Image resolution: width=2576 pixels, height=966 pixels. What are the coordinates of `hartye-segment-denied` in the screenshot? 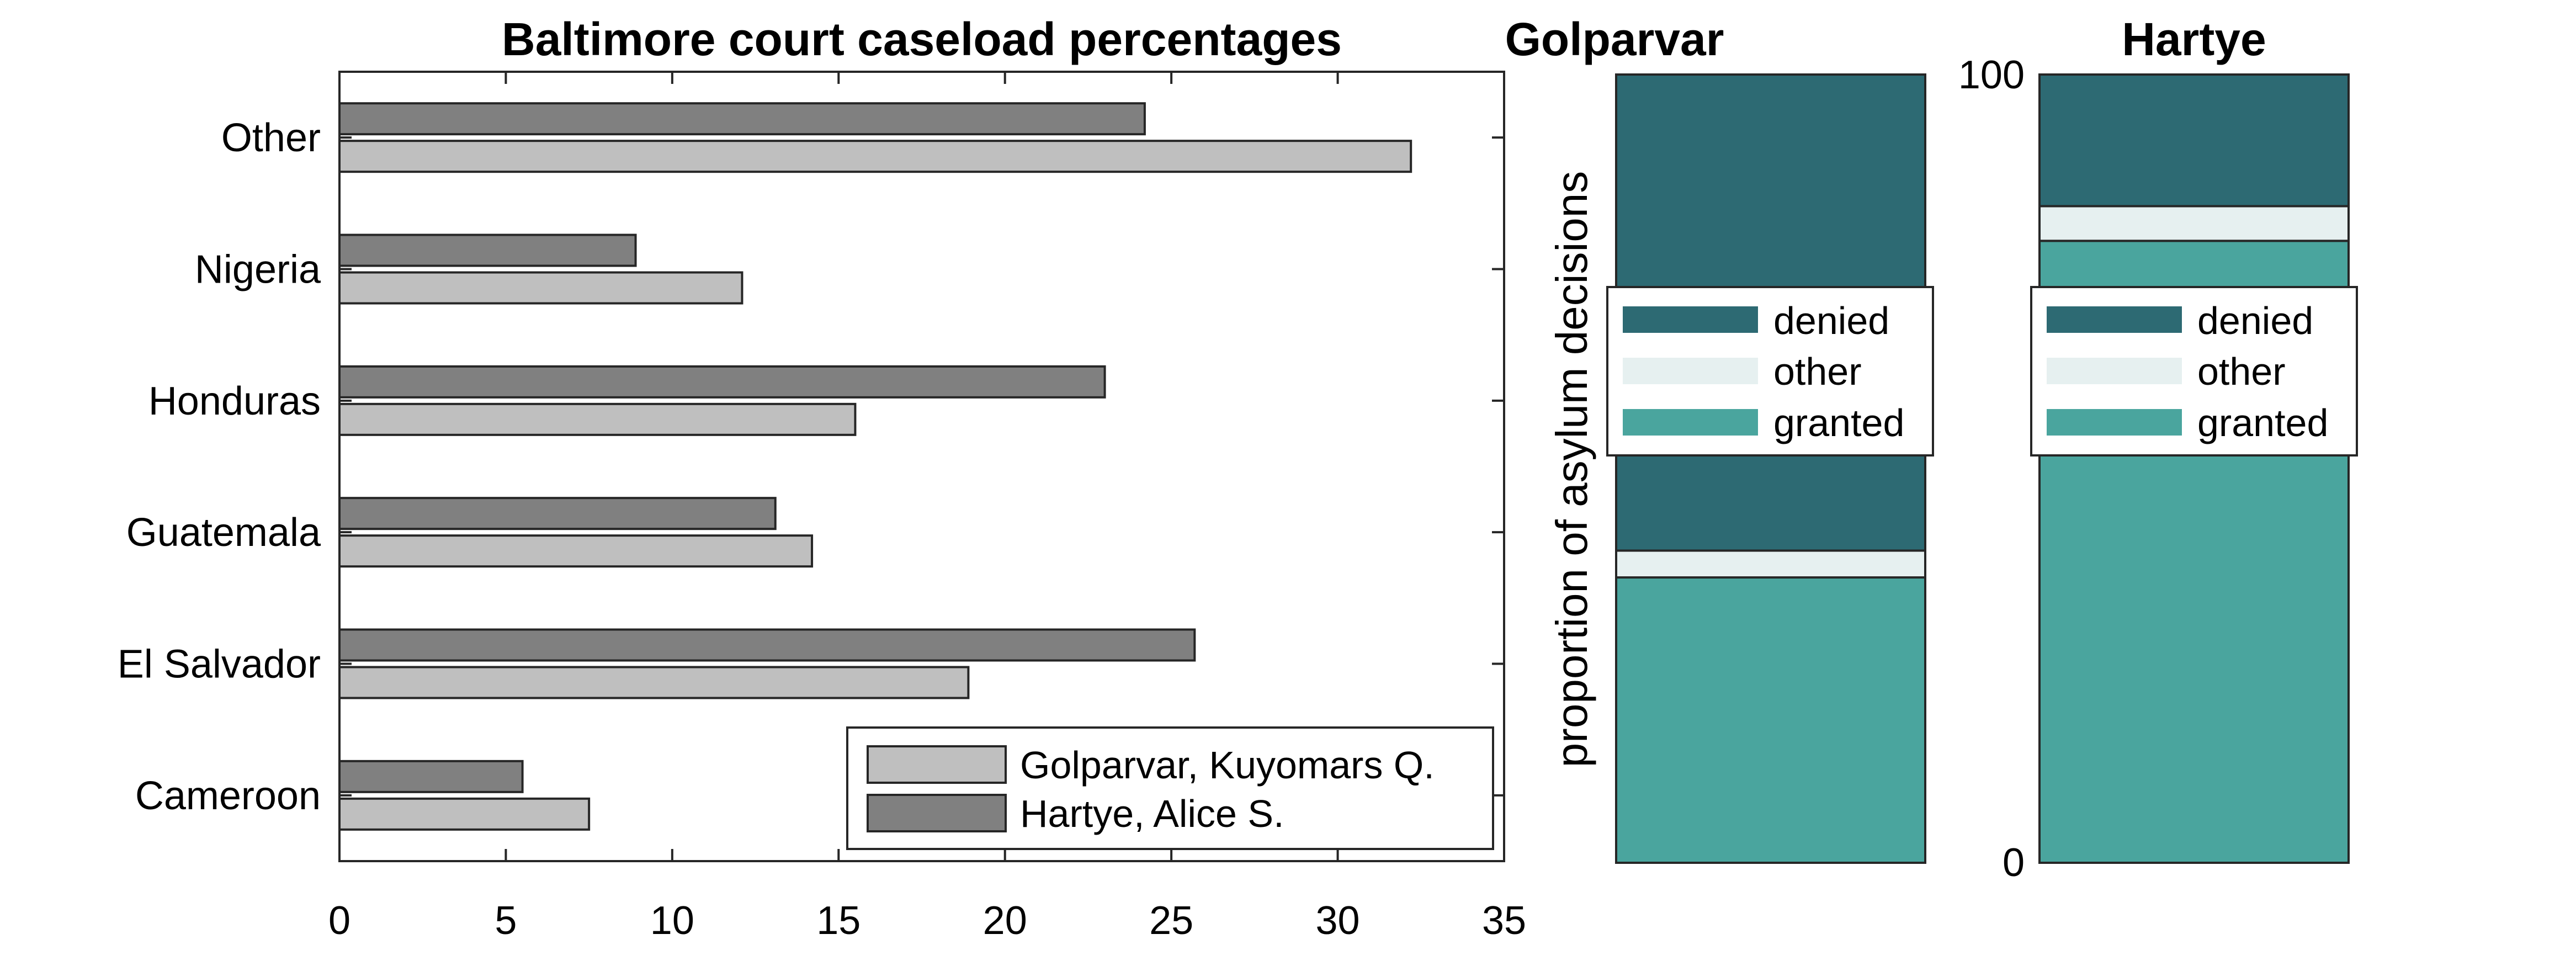 It's located at (2194, 140).